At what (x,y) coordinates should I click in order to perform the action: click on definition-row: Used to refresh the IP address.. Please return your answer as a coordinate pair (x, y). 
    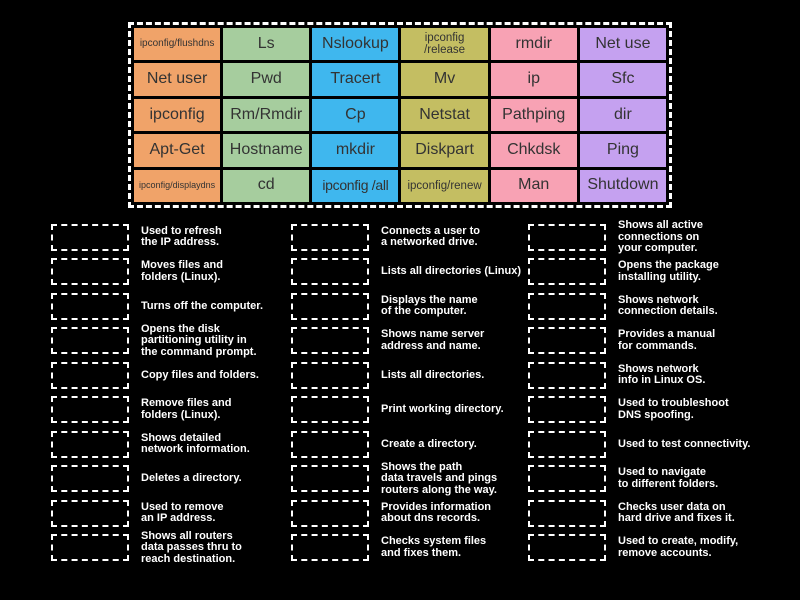
    Looking at the image, I should click on (173, 237).